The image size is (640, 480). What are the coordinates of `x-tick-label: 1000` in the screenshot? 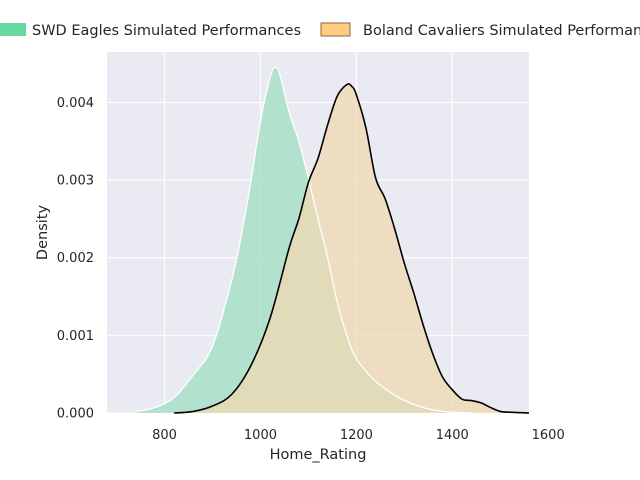 It's located at (260, 435).